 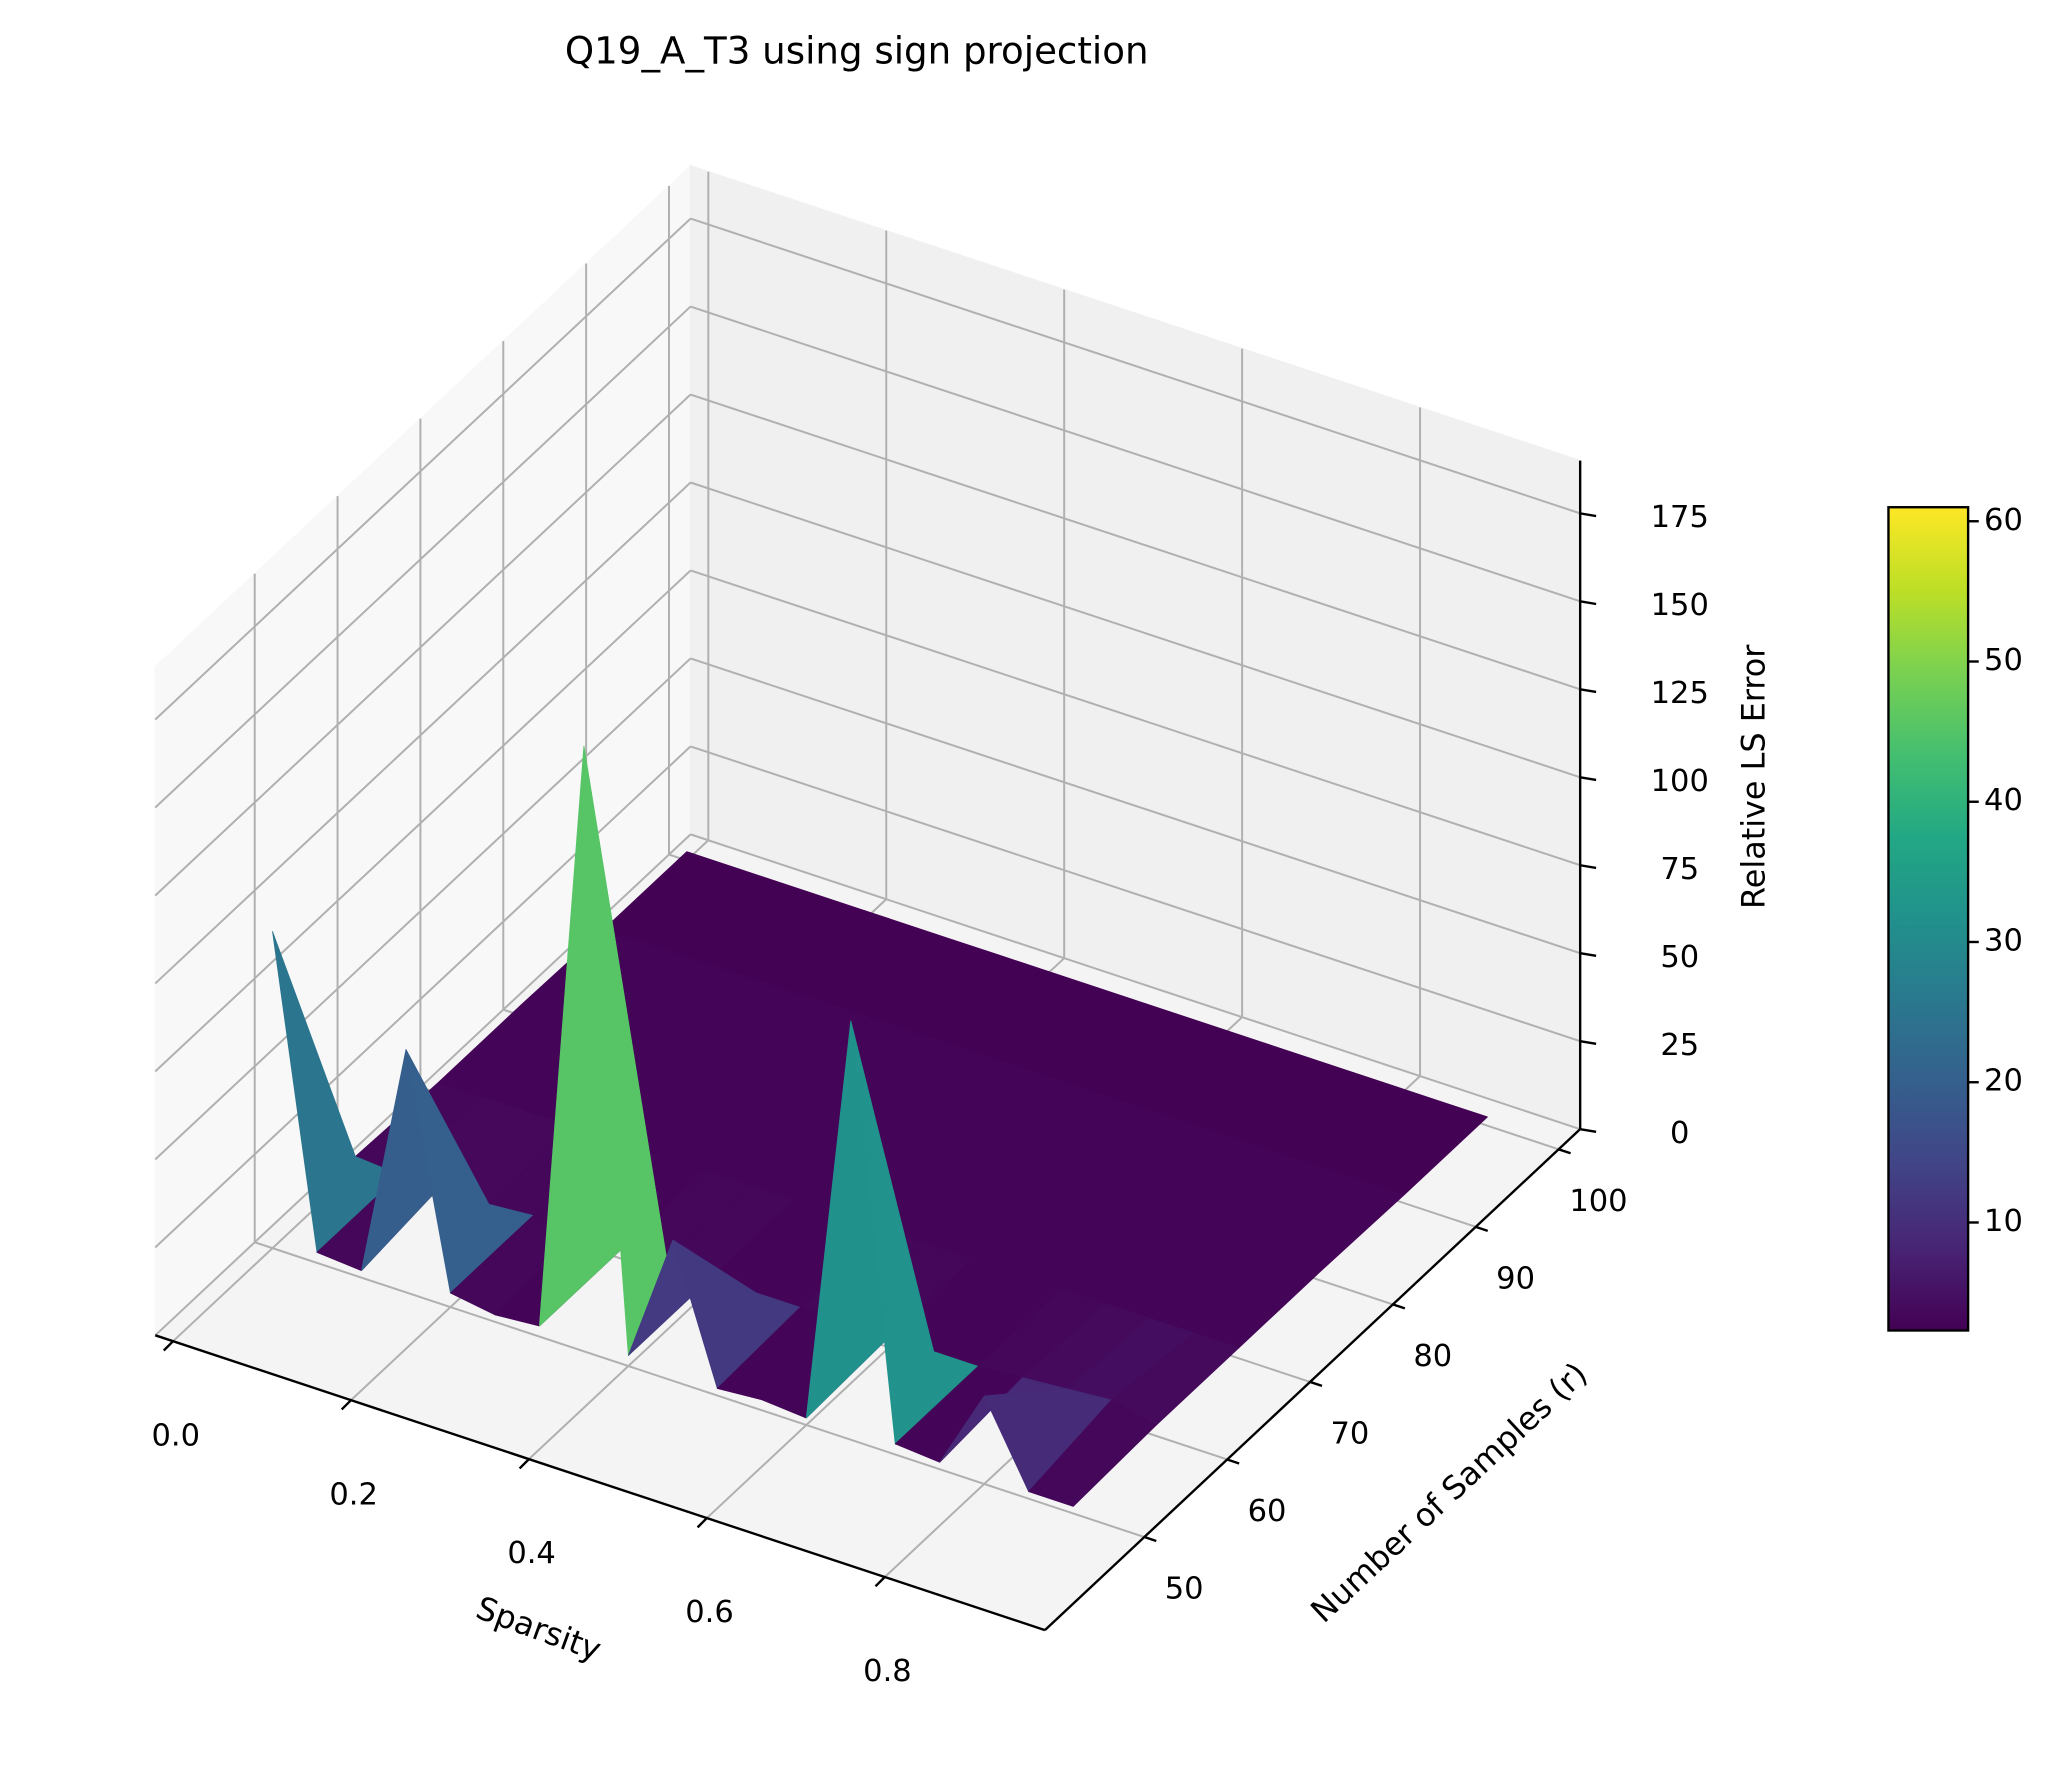 I want to click on y-tick-label: 50, so click(x=1184, y=1589).